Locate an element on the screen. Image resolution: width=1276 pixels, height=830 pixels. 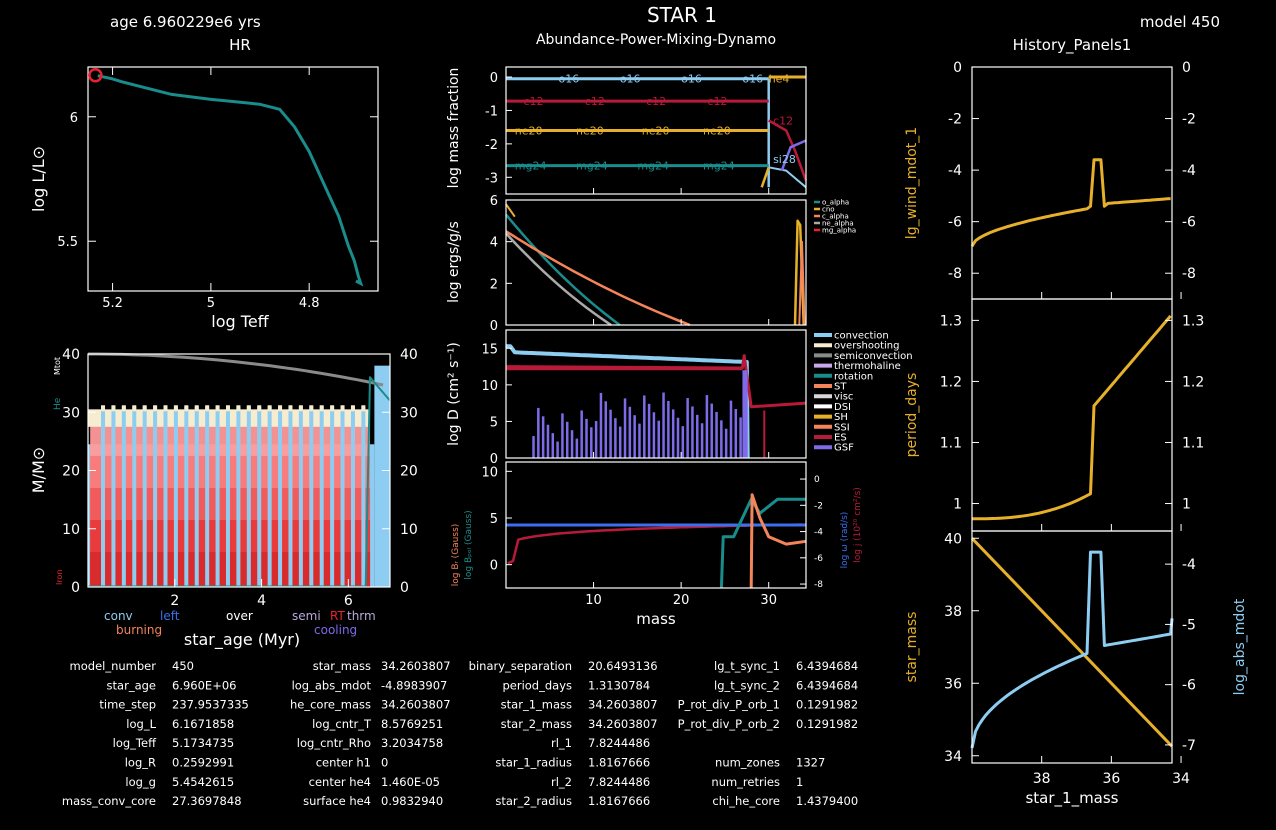
abund-si28-line is located at coordinates (793, 155).